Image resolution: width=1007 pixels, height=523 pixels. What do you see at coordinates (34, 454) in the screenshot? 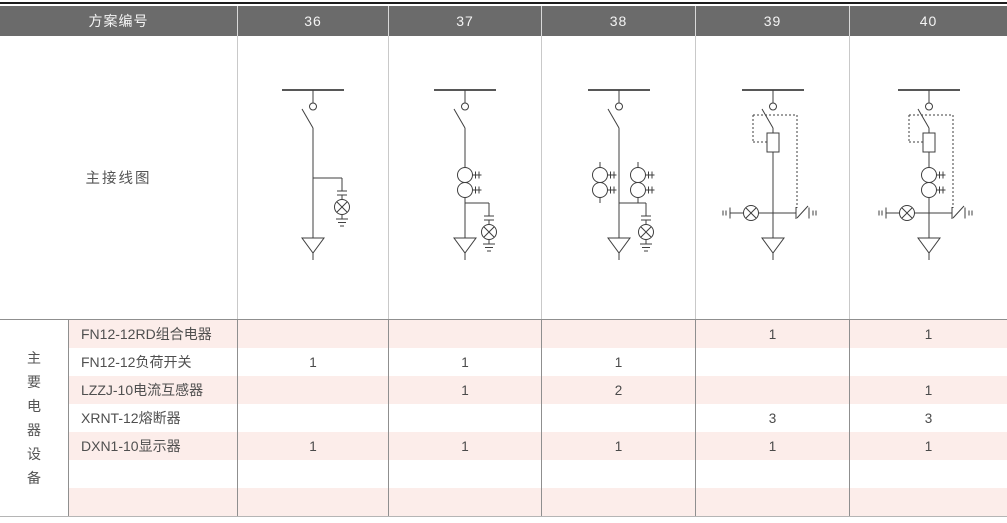
I see `vertical-label-char: 设` at bounding box center [34, 454].